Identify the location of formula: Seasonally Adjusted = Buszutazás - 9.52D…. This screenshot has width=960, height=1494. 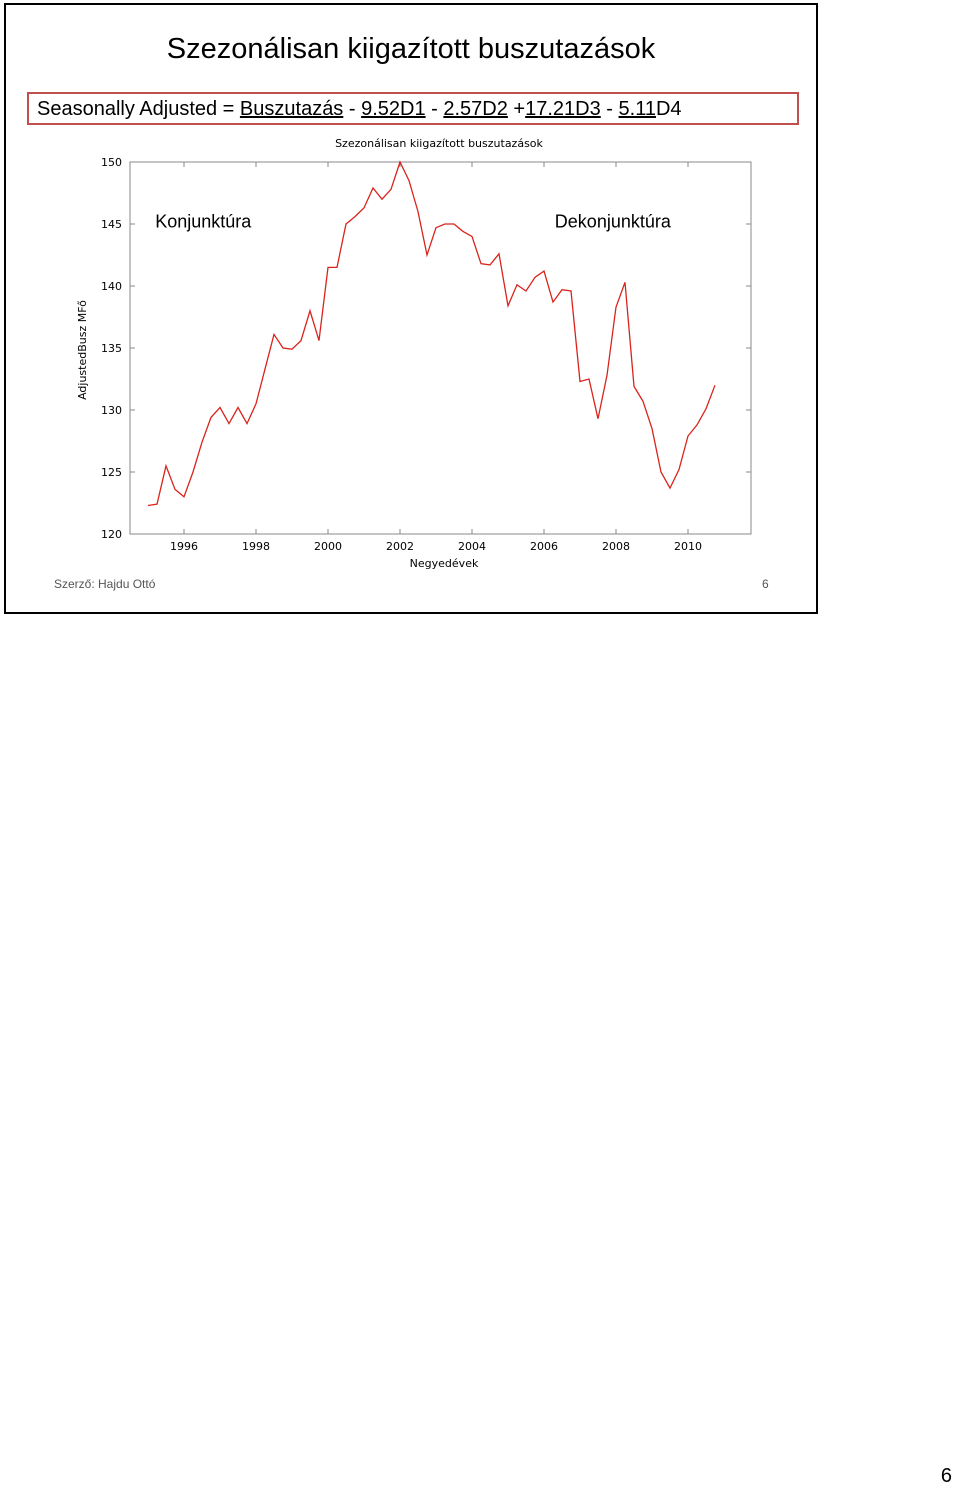
(359, 109).